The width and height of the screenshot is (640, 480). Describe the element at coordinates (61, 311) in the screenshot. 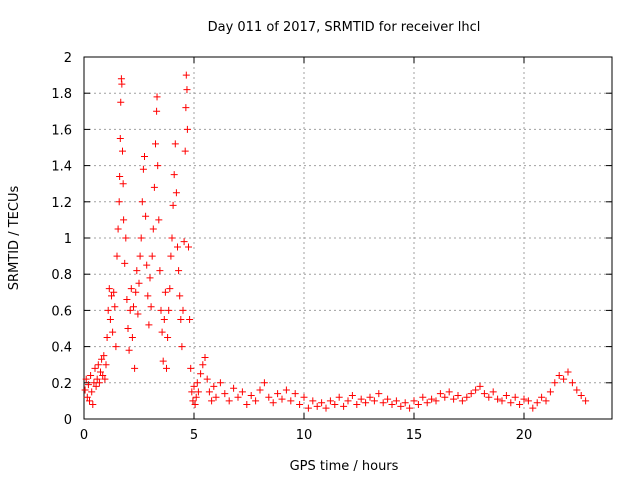

I see `y-tick-label: 0.6` at that location.